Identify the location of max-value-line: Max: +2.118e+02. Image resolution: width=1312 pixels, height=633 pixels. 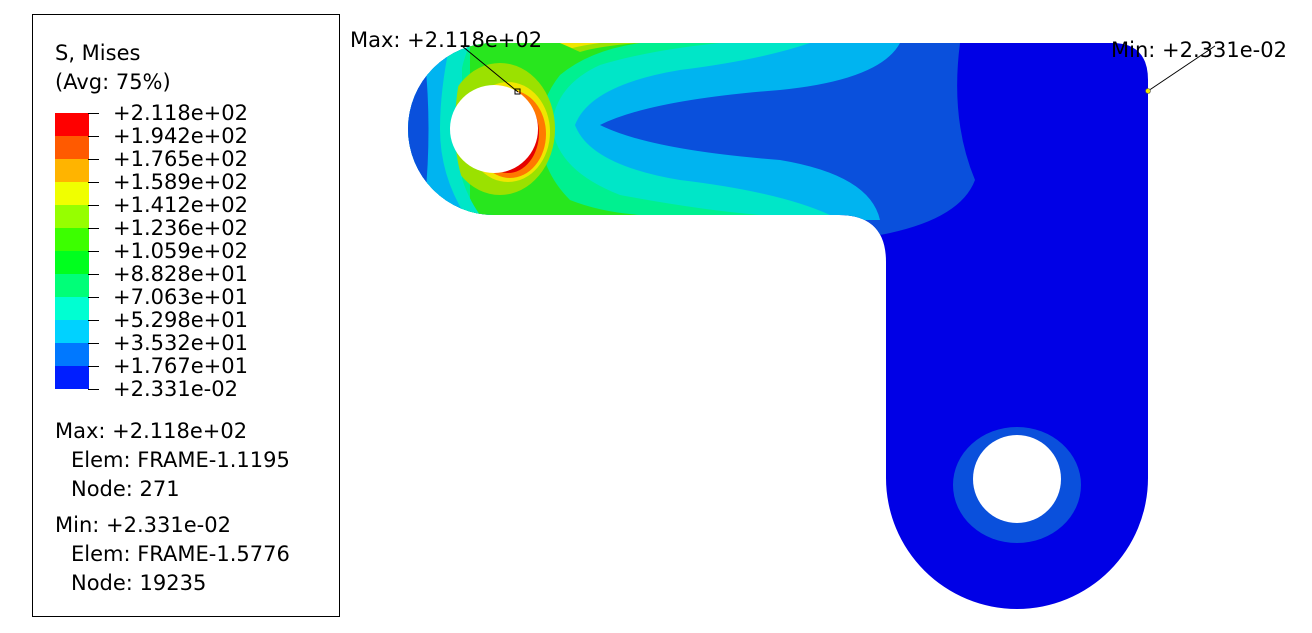
(151, 431).